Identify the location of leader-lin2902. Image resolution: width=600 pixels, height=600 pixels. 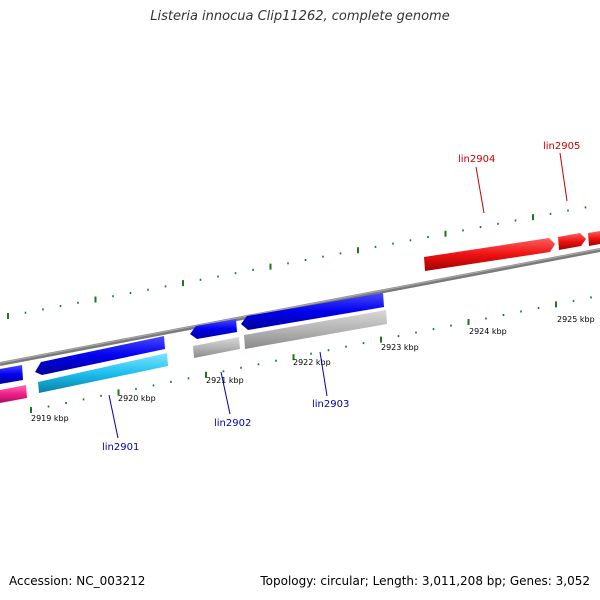
(225, 393).